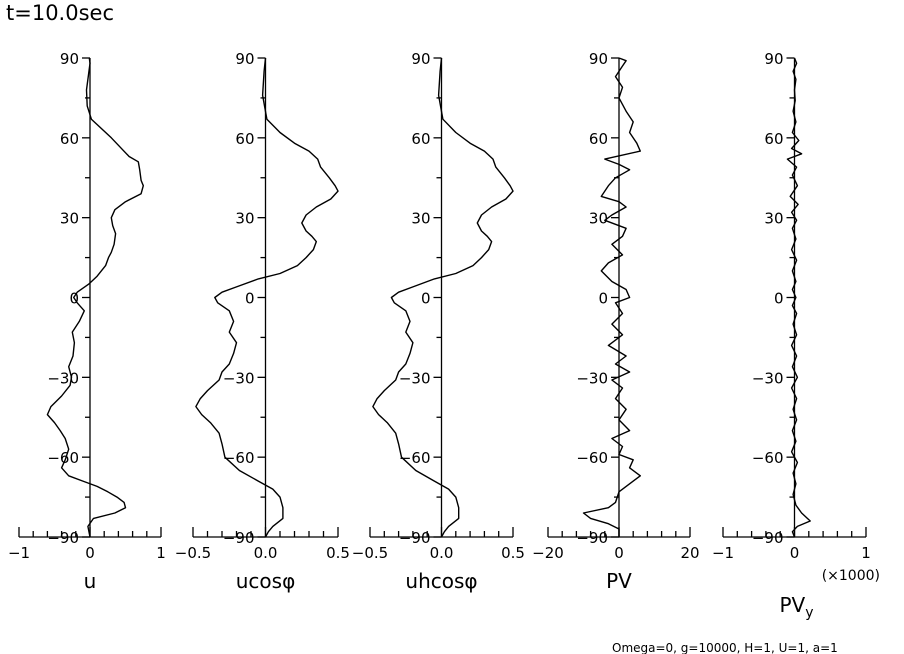 The image size is (904, 654). What do you see at coordinates (60, 13) in the screenshot?
I see `figure-title: t=10.0sec` at bounding box center [60, 13].